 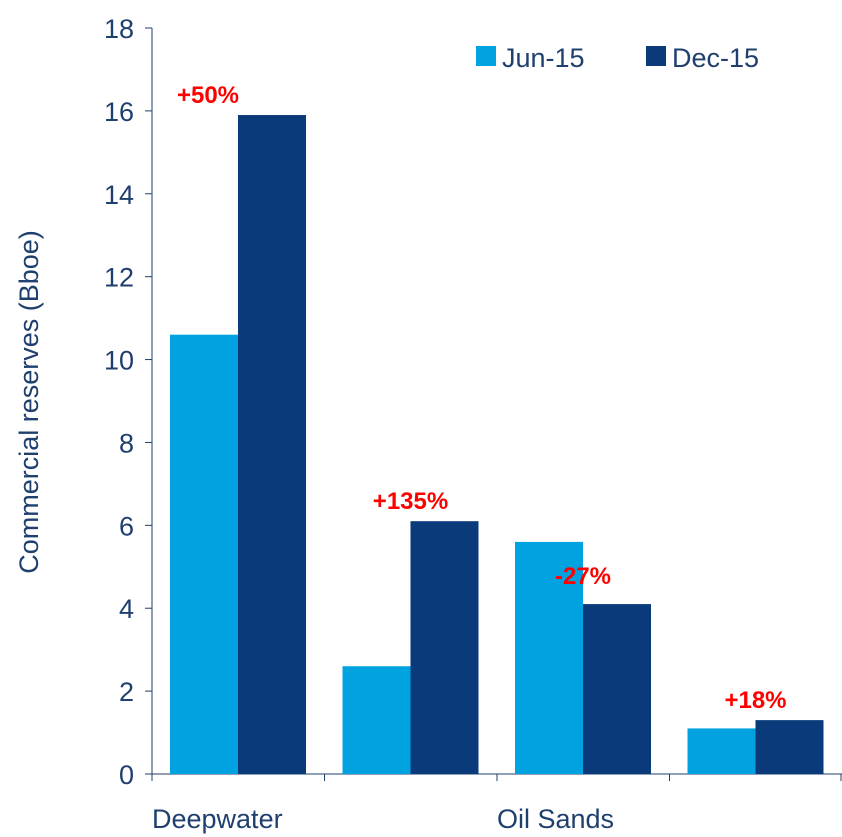 I want to click on legend: Jun-15 Dec-15, so click(x=617, y=58).